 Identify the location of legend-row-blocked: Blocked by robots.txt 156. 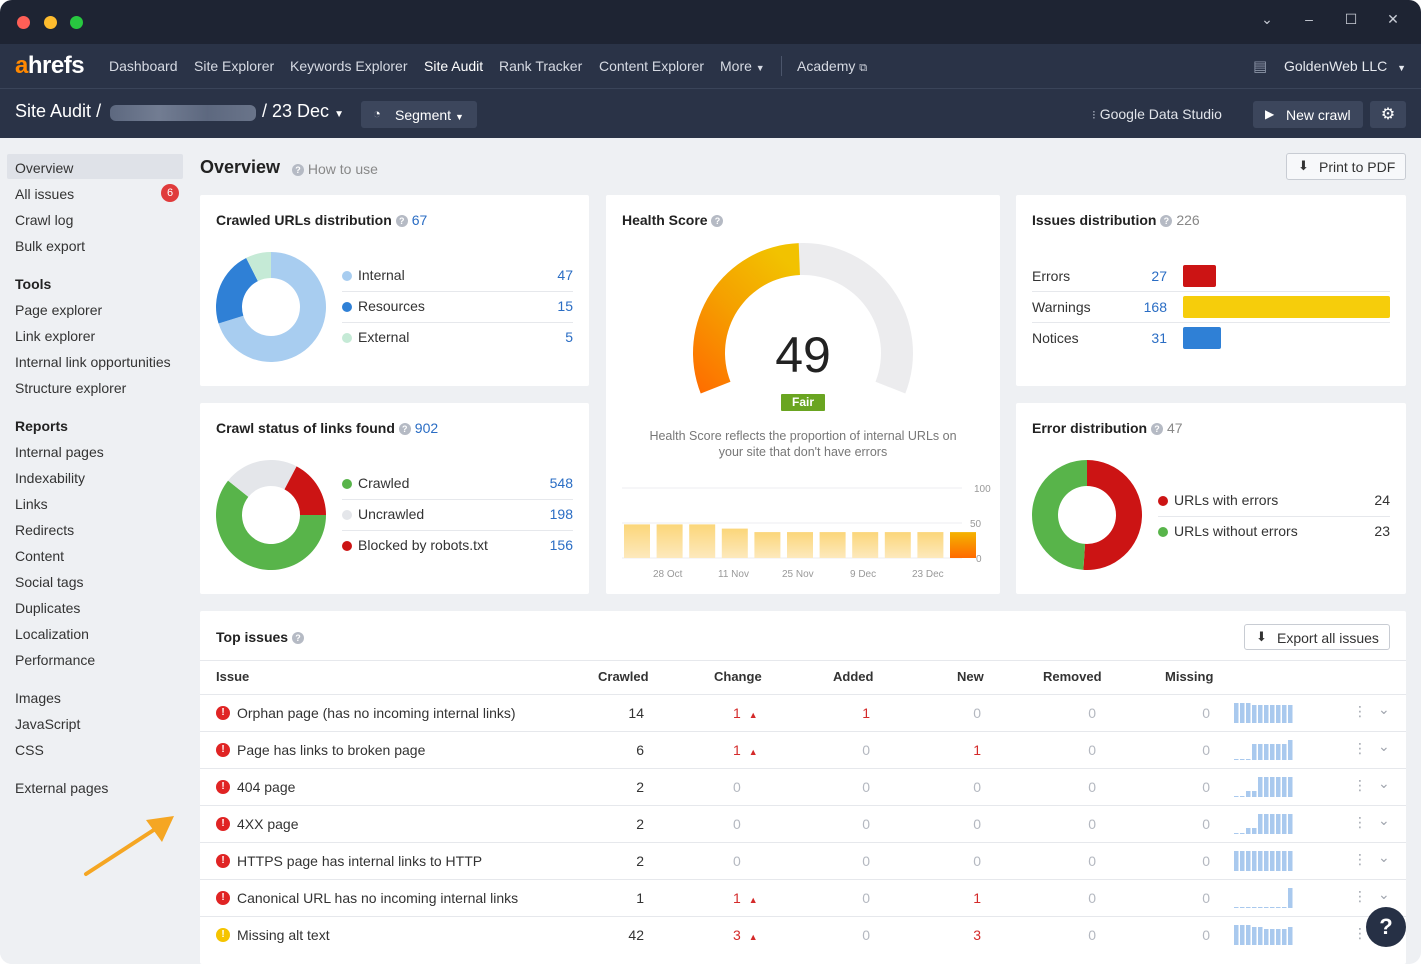
(457, 546).